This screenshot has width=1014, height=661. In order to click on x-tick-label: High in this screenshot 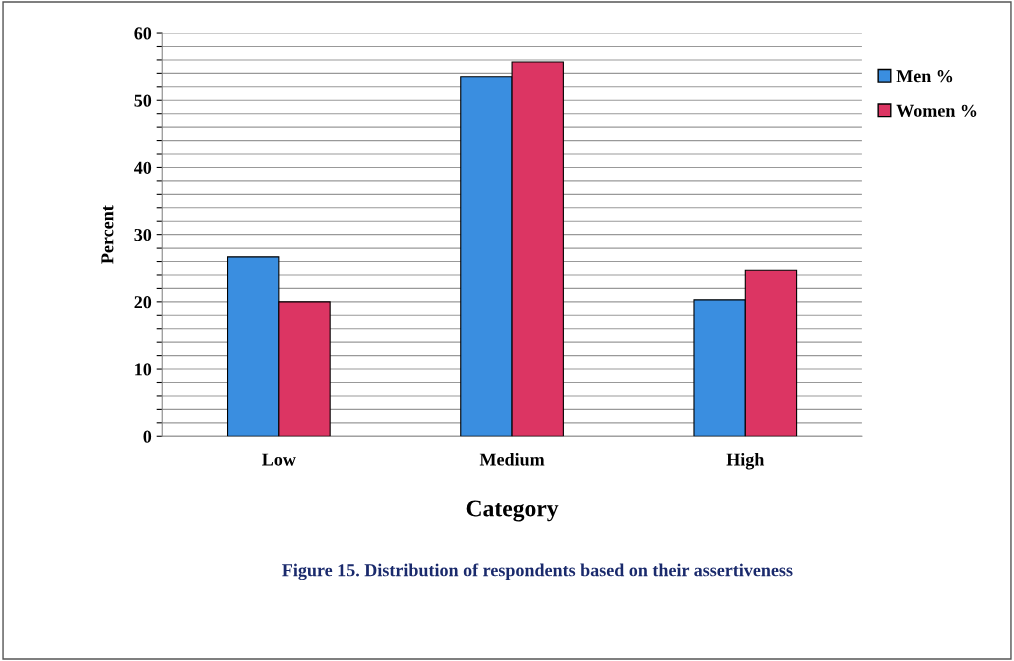, I will do `click(745, 461)`.